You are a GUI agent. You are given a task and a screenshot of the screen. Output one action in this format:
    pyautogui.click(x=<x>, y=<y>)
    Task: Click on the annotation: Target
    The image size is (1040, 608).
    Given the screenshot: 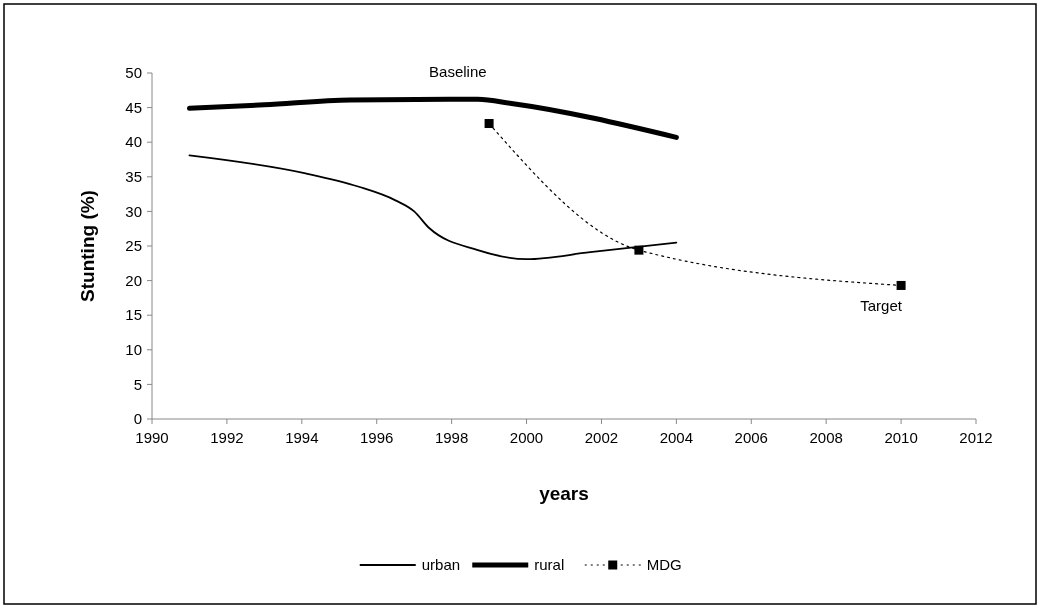 What is the action you would take?
    pyautogui.click(x=881, y=306)
    